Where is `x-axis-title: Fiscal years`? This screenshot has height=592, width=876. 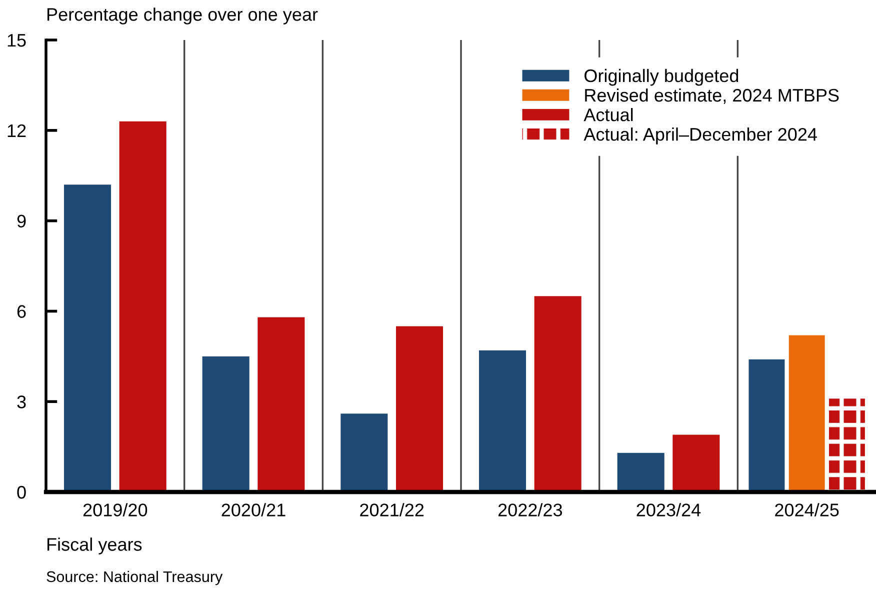 x-axis-title: Fiscal years is located at coordinates (94, 546).